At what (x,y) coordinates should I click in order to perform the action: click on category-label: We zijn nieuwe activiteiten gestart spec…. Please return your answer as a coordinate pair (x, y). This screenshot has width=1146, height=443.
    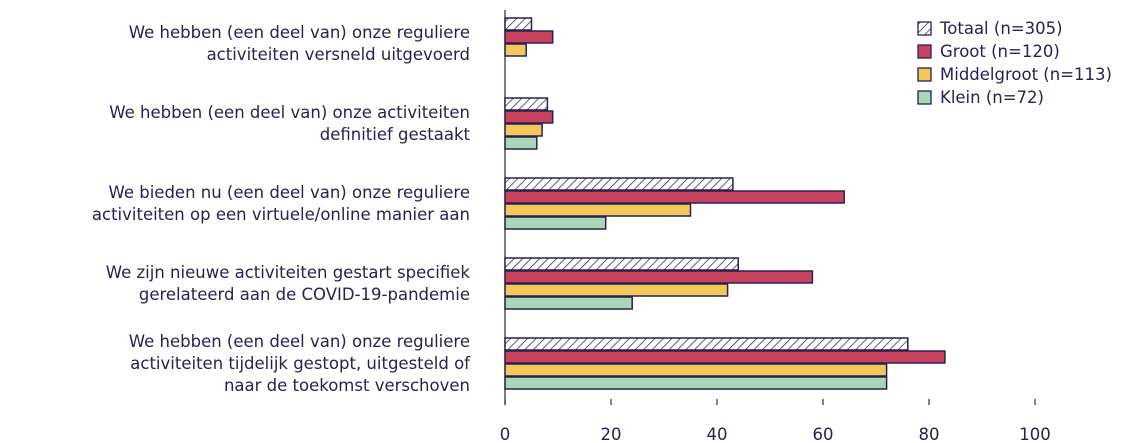
    Looking at the image, I should click on (287, 283).